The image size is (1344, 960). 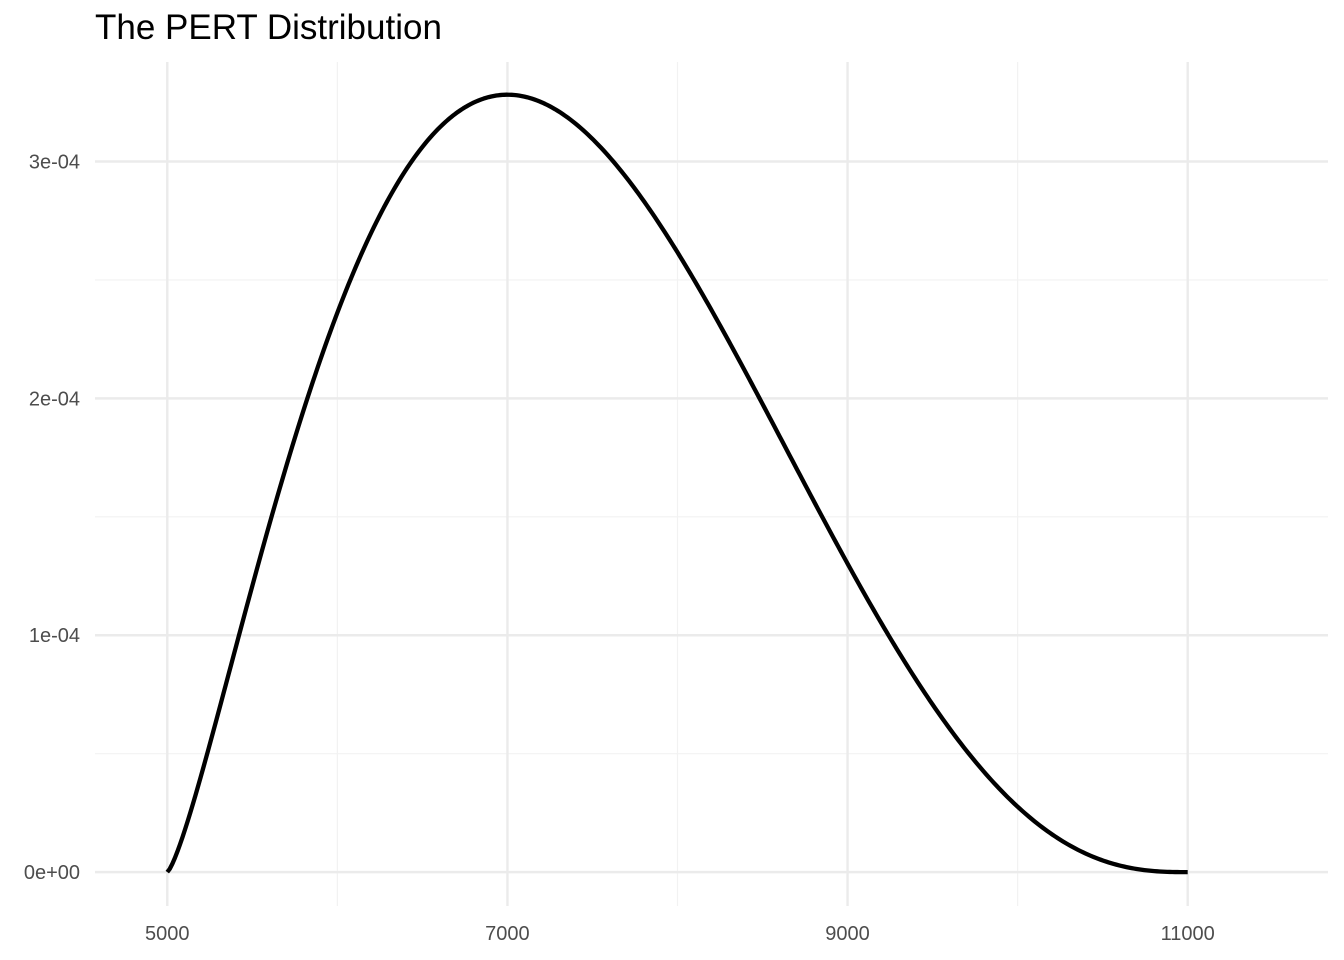 I want to click on x-axis-tick-labels: 5000 7000 9000 11000, so click(x=680, y=934).